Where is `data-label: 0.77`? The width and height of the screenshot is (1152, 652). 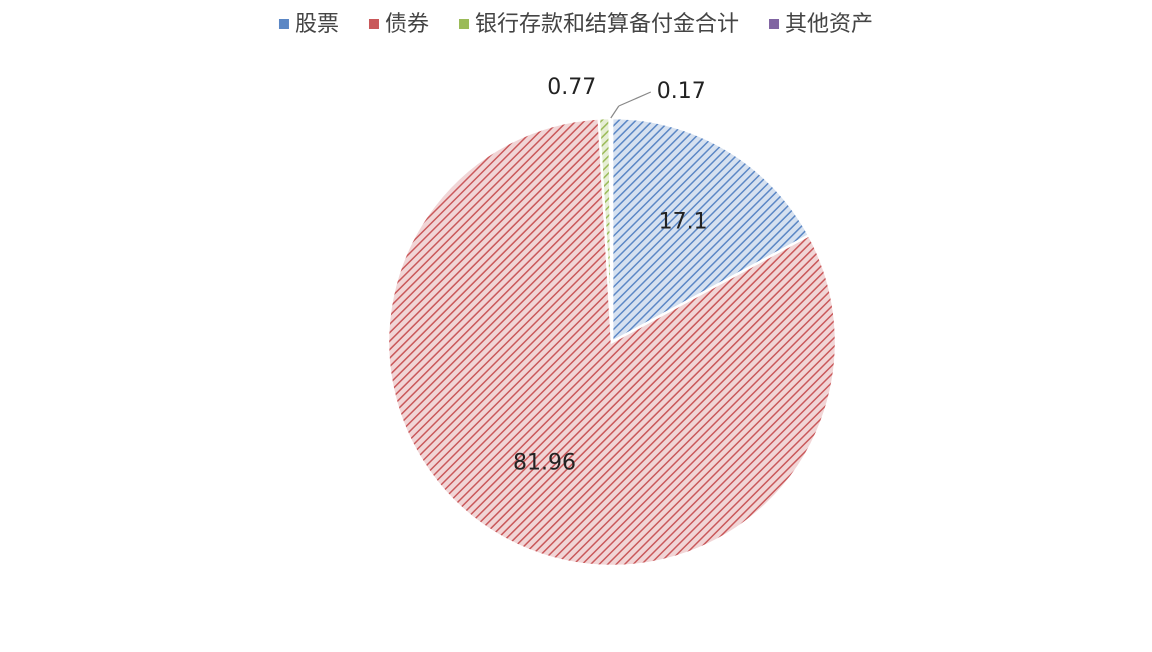
data-label: 0.77 is located at coordinates (571, 87).